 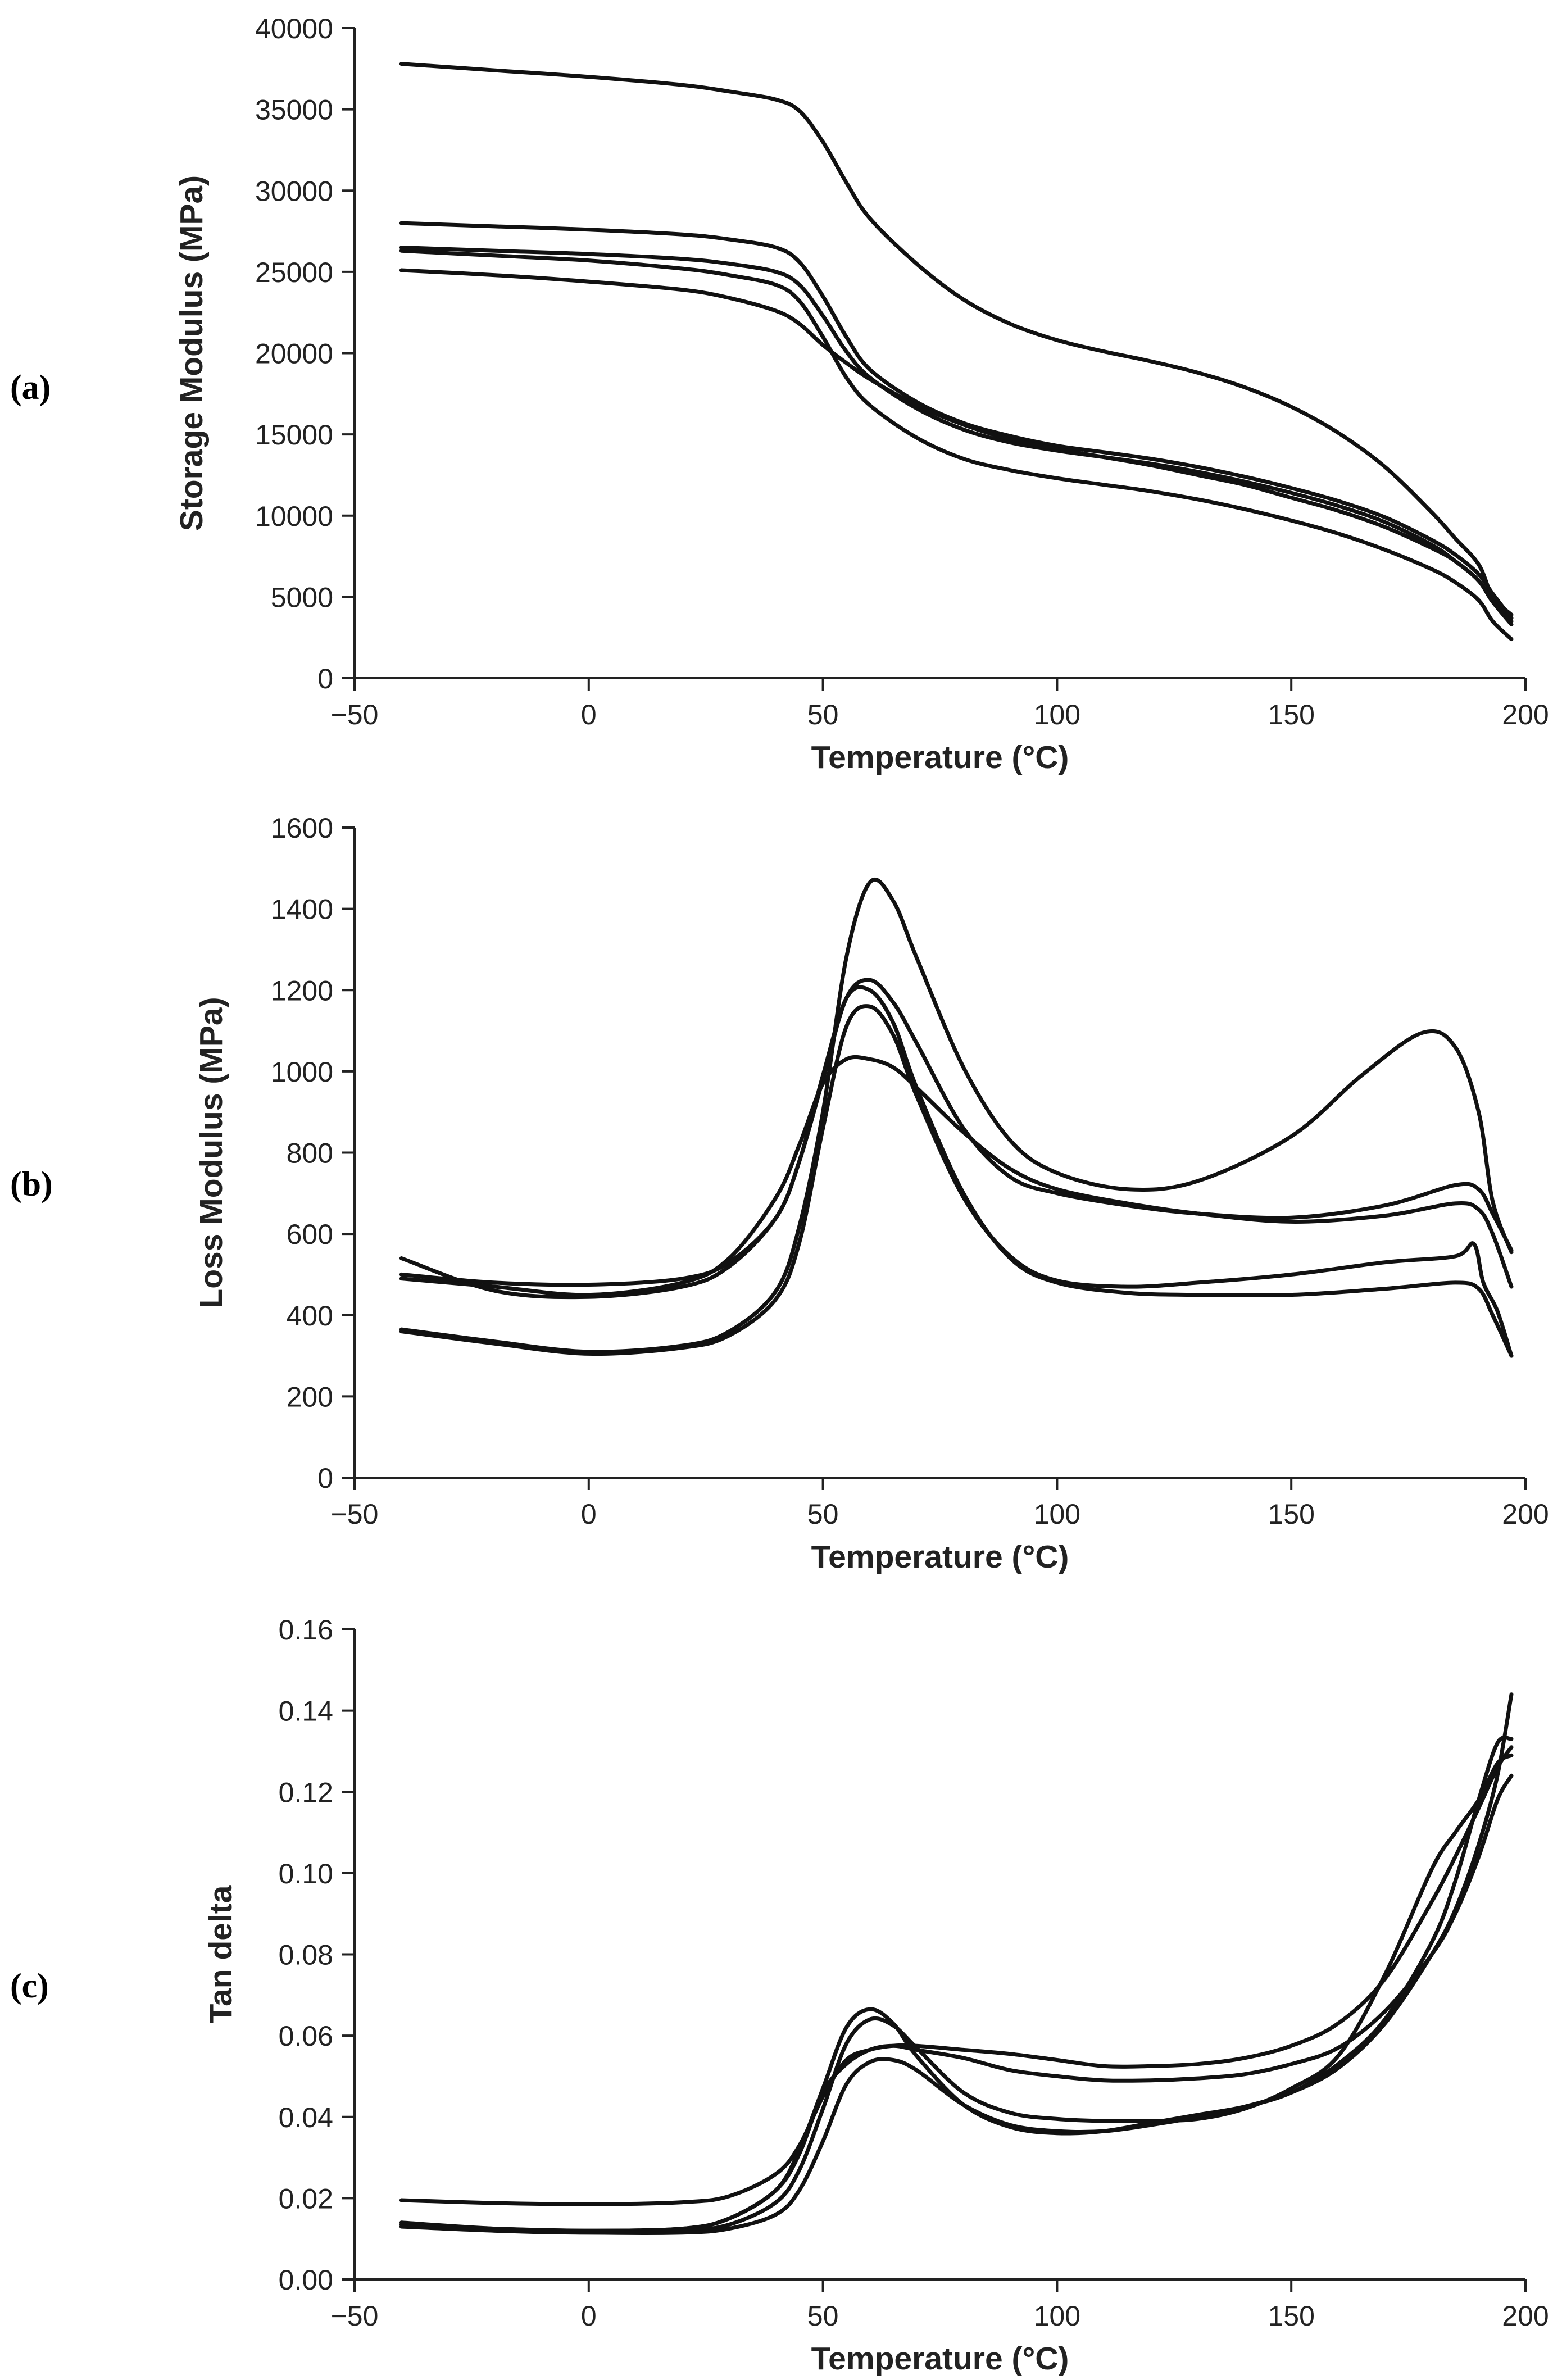 I want to click on y-tick-label: 200, so click(x=310, y=1396).